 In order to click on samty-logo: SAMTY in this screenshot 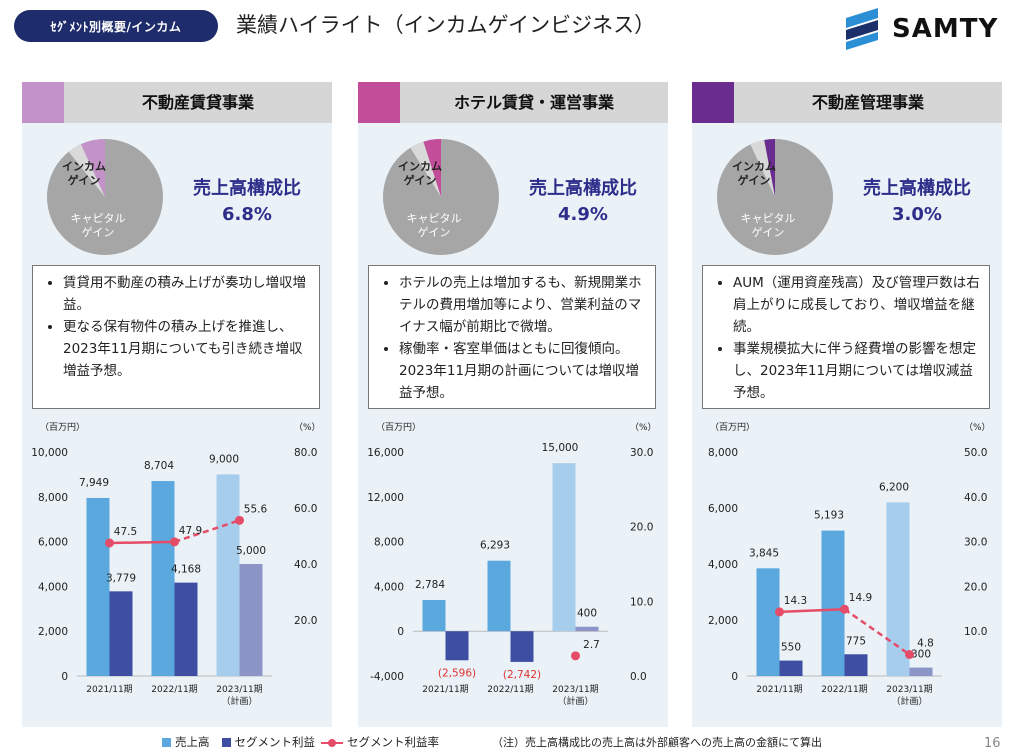, I will do `click(931, 30)`.